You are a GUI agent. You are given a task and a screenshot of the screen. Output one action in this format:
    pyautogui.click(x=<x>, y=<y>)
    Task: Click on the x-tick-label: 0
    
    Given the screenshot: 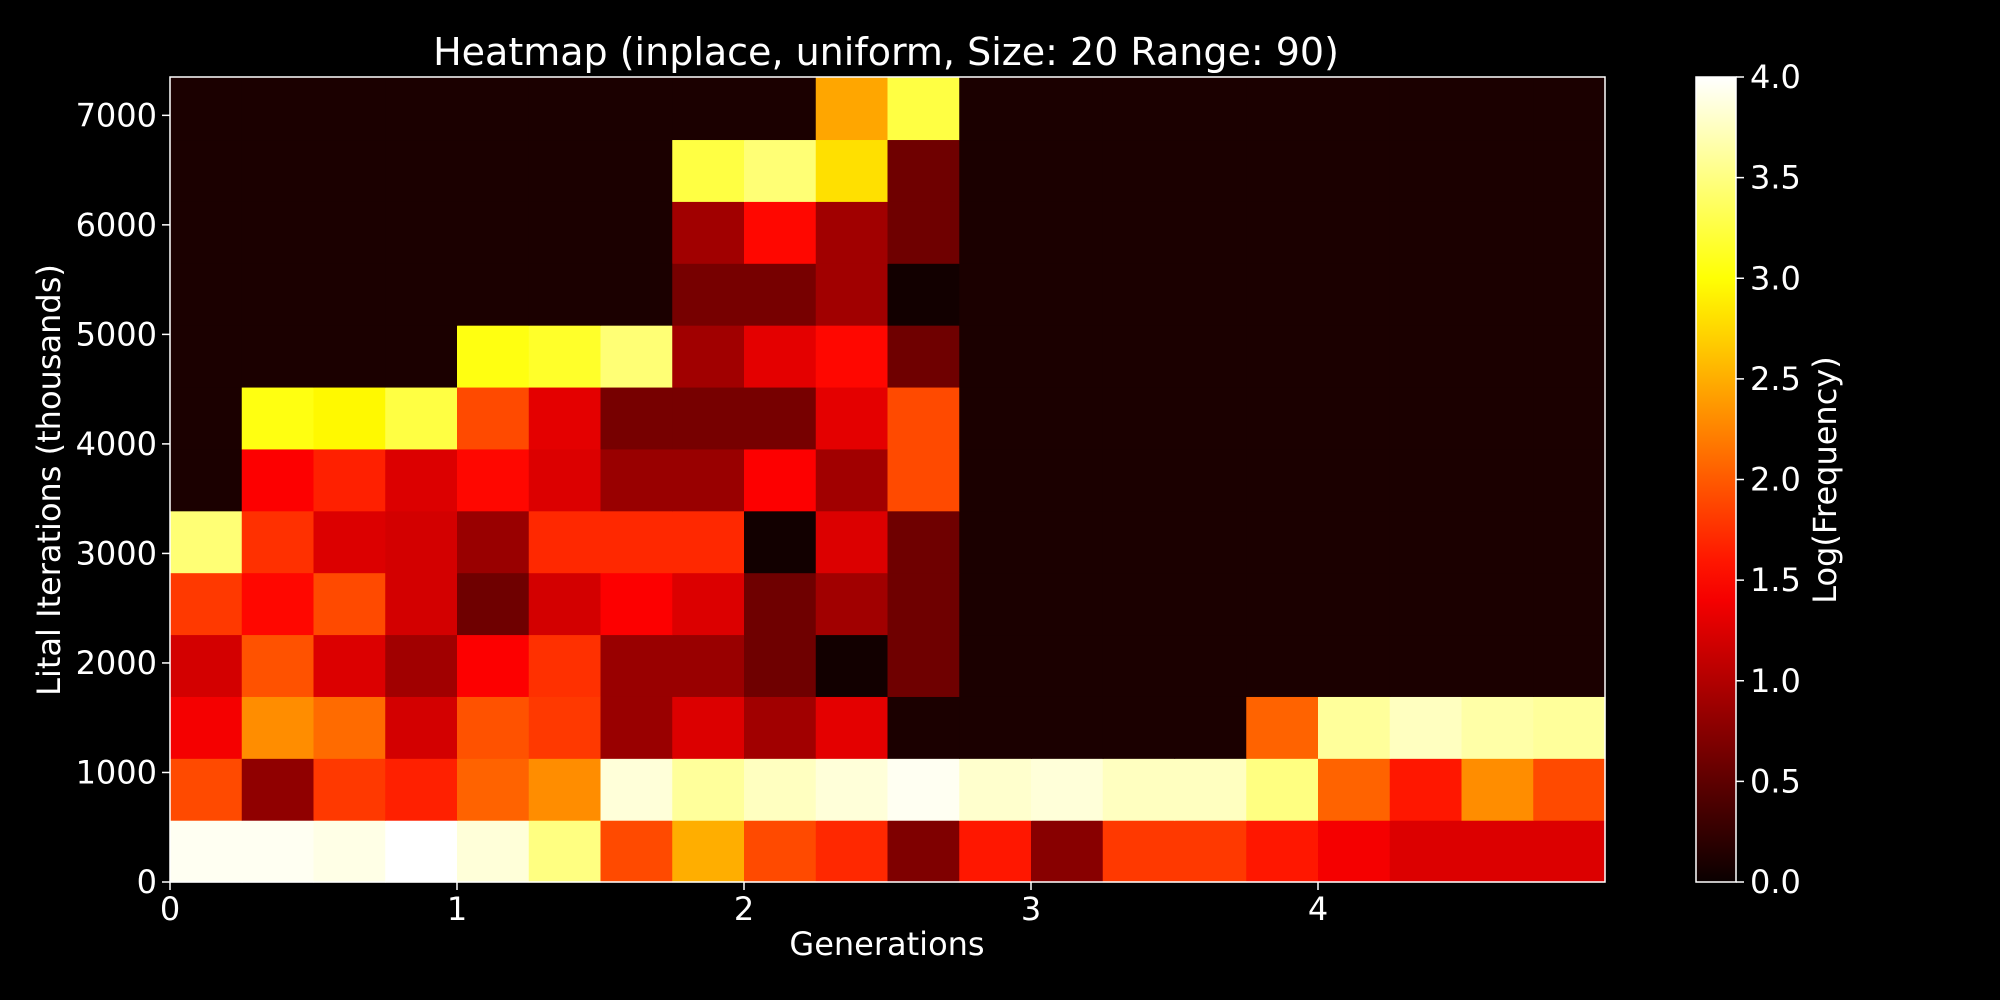 What is the action you would take?
    pyautogui.click(x=170, y=909)
    